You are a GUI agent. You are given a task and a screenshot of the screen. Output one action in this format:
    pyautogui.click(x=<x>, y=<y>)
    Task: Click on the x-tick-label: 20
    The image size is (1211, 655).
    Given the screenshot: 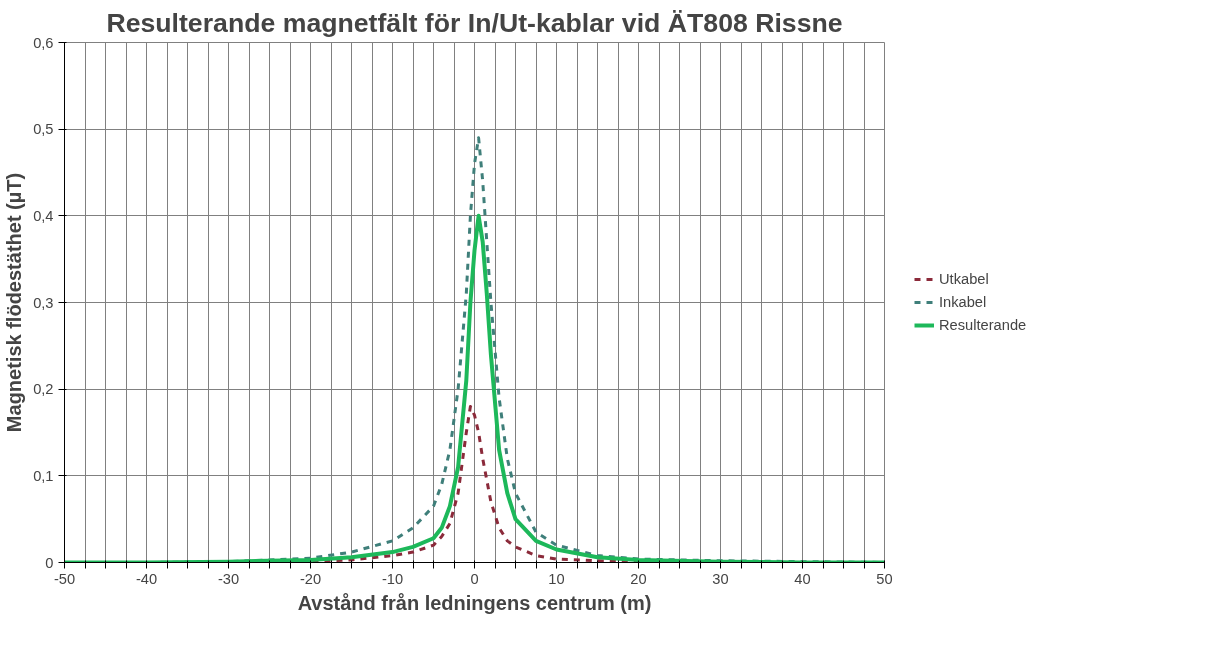 What is the action you would take?
    pyautogui.click(x=638, y=578)
    